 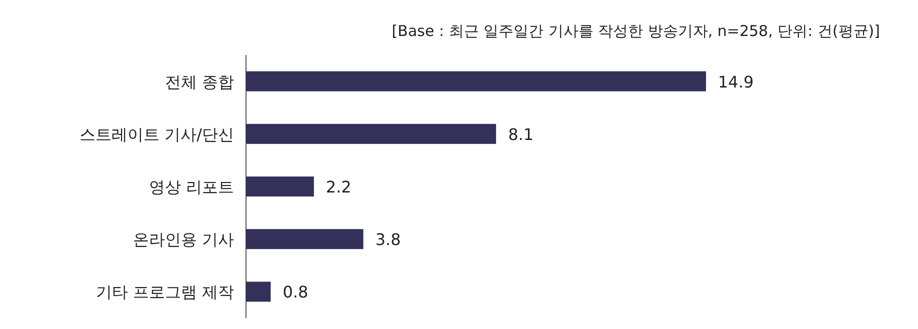 What do you see at coordinates (183, 240) in the screenshot?
I see `y-tick-label: 온라인용 기사` at bounding box center [183, 240].